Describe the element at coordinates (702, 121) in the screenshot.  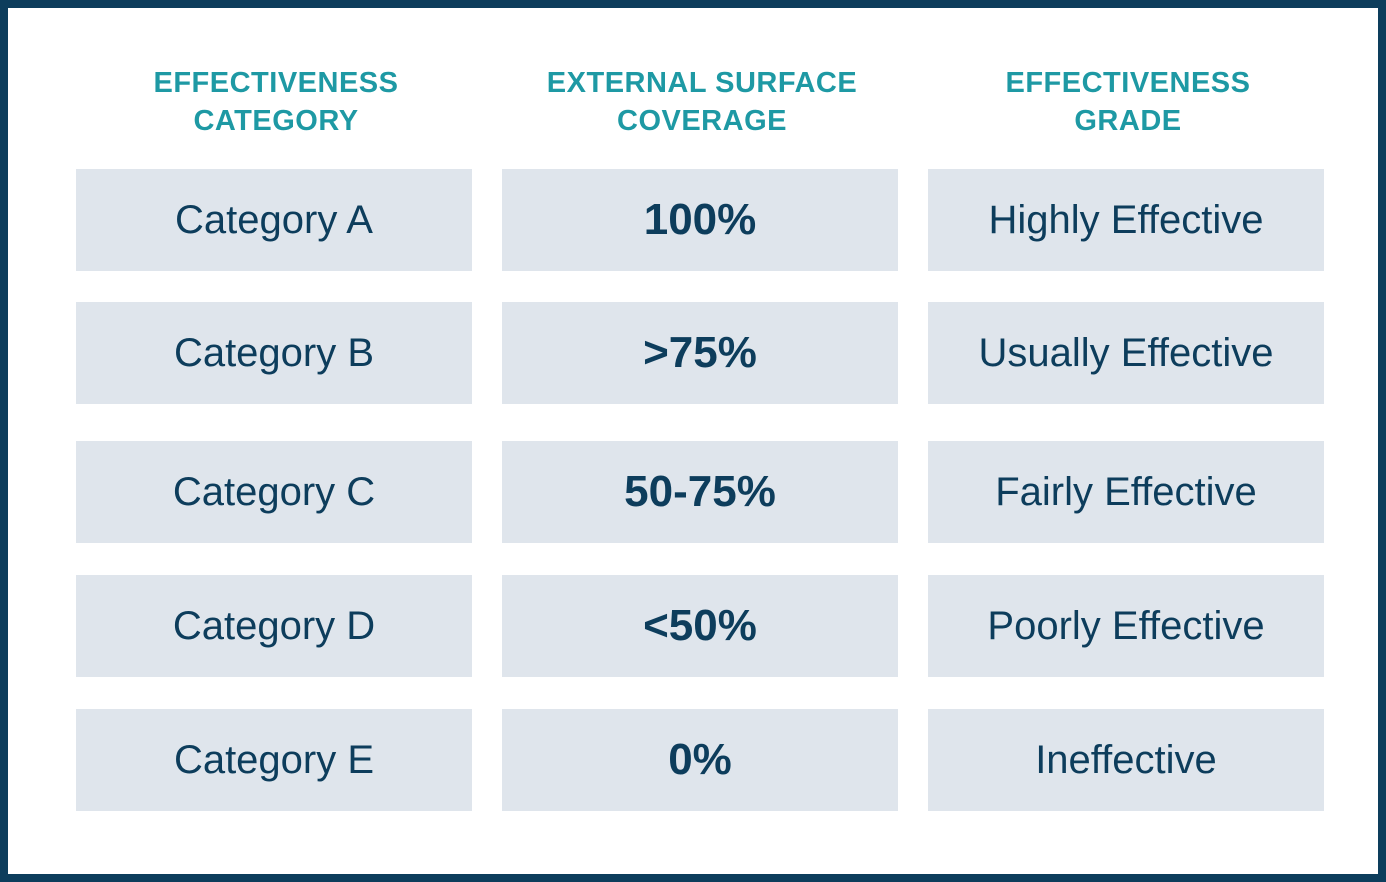
I see `header-line: COVERAGE` at that location.